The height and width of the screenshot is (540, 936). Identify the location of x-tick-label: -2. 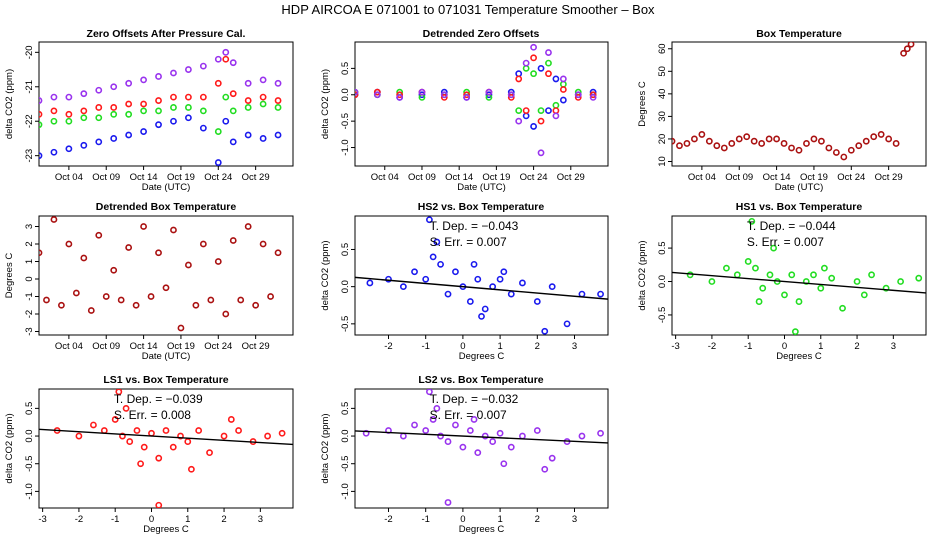
(388, 519).